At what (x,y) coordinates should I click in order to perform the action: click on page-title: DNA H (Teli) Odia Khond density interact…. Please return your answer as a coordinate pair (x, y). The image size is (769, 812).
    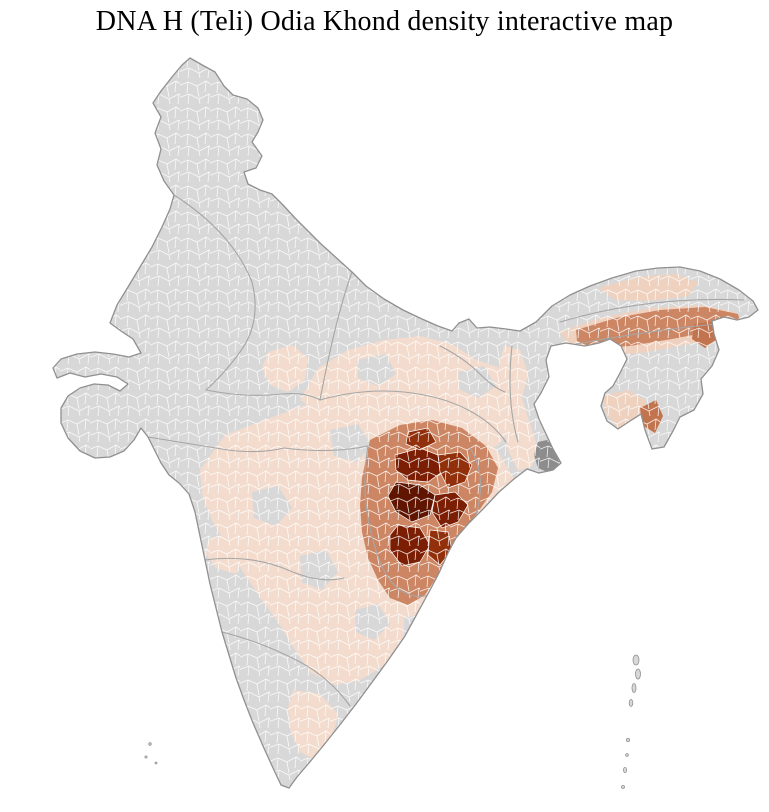
    Looking at the image, I should click on (384, 21).